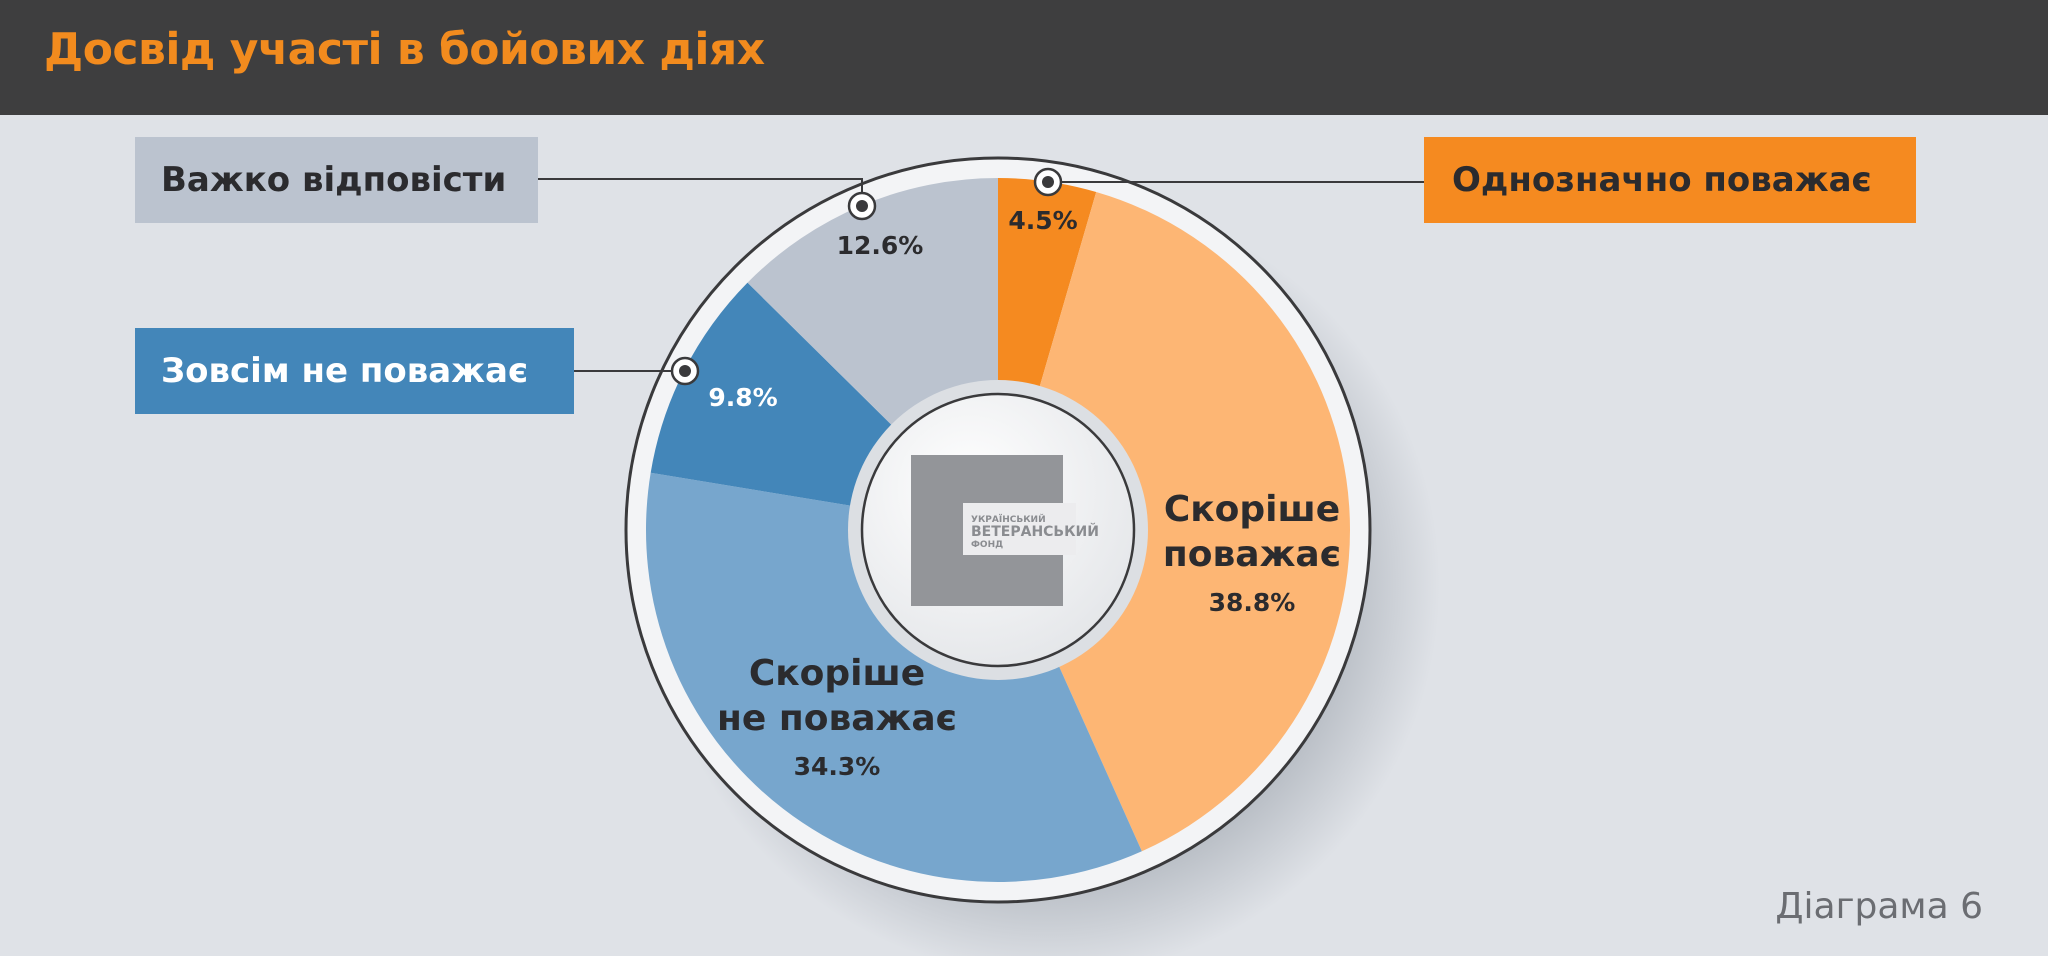 The image size is (2048, 956). I want to click on leader-hard-to-answer, so click(700, 192).